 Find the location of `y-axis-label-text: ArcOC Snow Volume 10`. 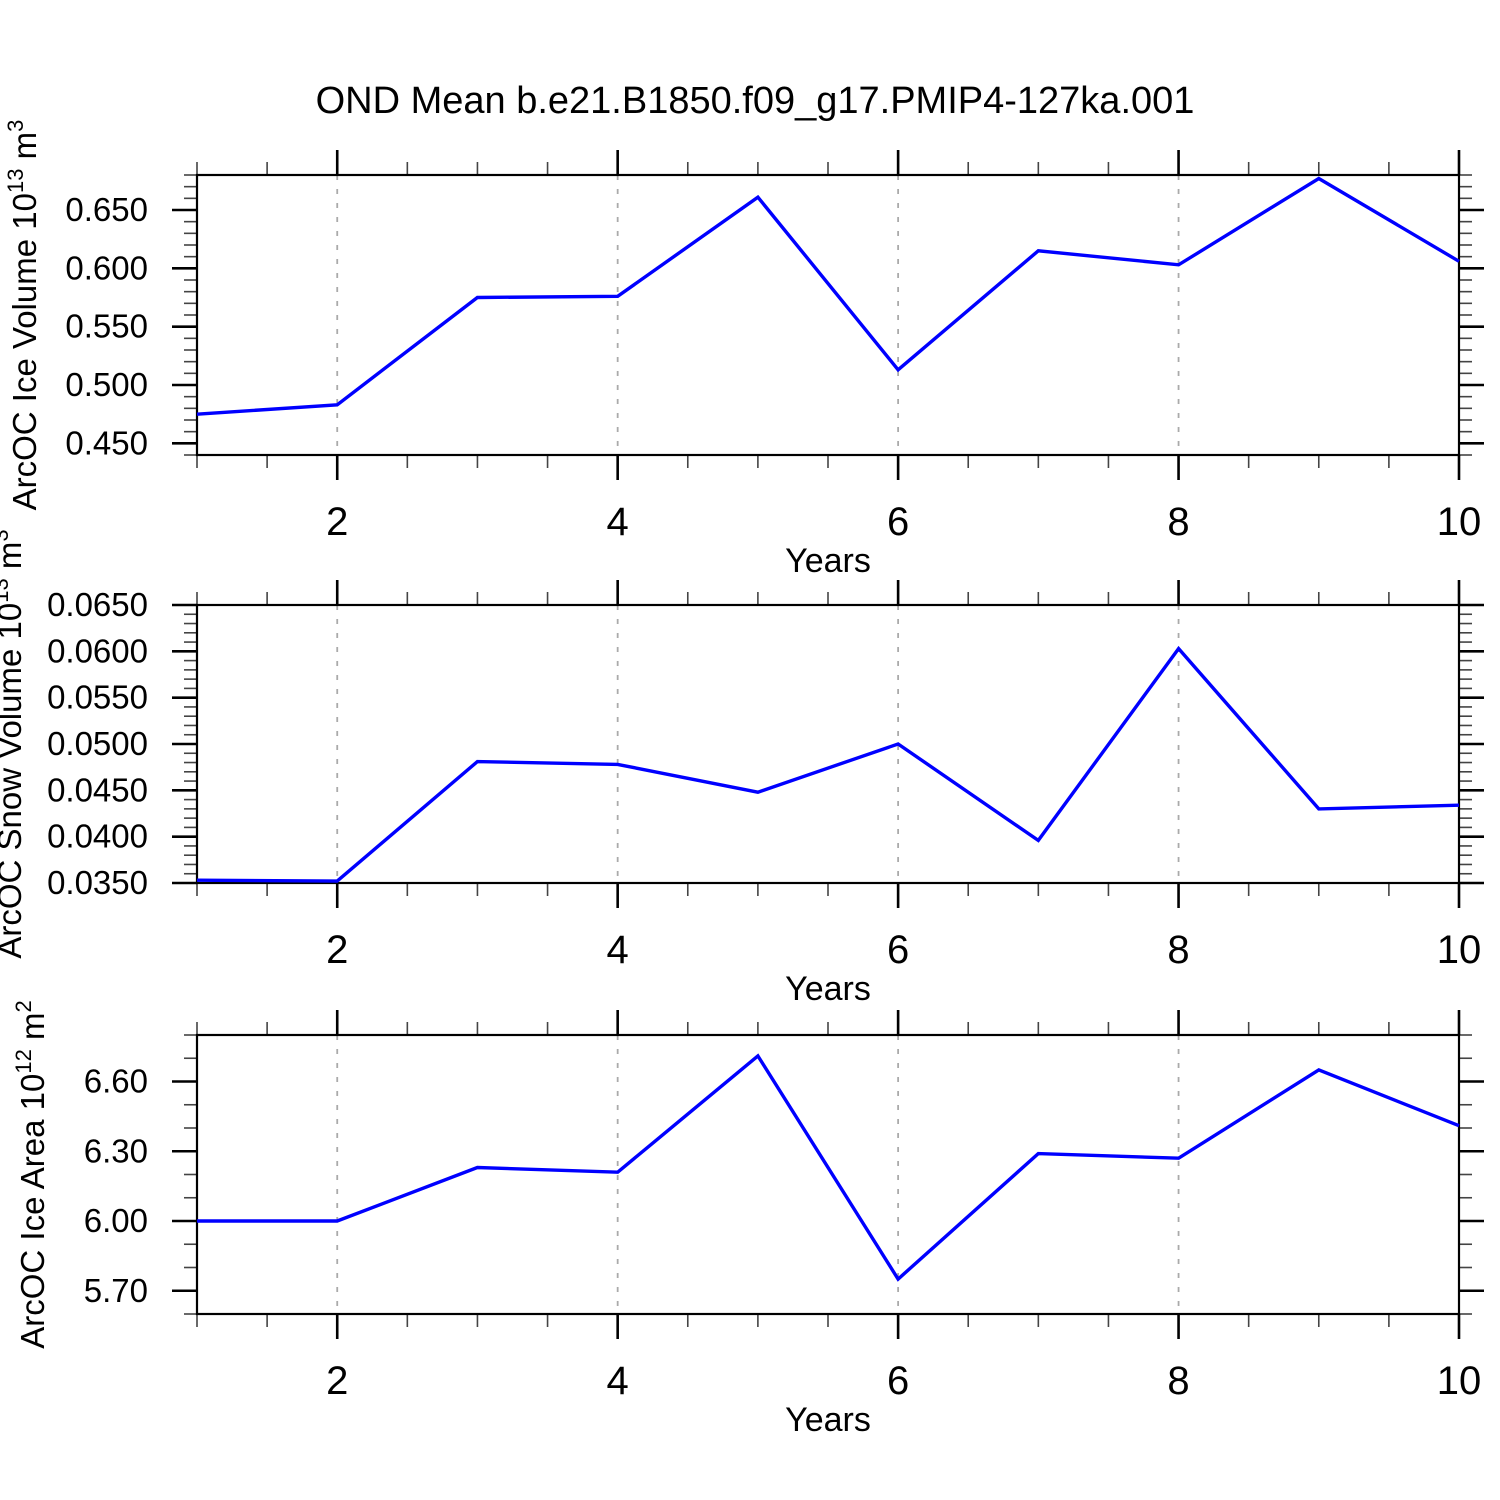

y-axis-label-text: ArcOC Snow Volume 10 is located at coordinates (14, 781).